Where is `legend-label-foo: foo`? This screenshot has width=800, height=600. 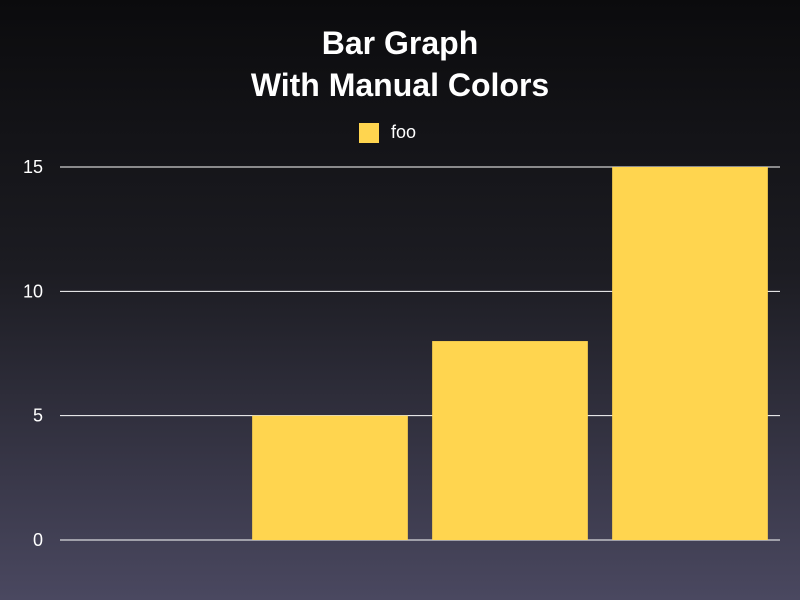
legend-label-foo: foo is located at coordinates (404, 132).